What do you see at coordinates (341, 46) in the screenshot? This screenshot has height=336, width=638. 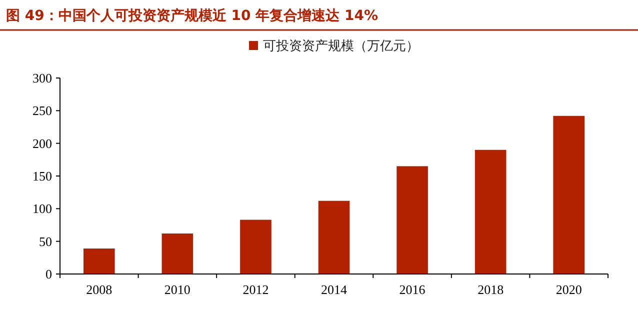 I see `legend-label: 可投资资产规模（万亿元）` at bounding box center [341, 46].